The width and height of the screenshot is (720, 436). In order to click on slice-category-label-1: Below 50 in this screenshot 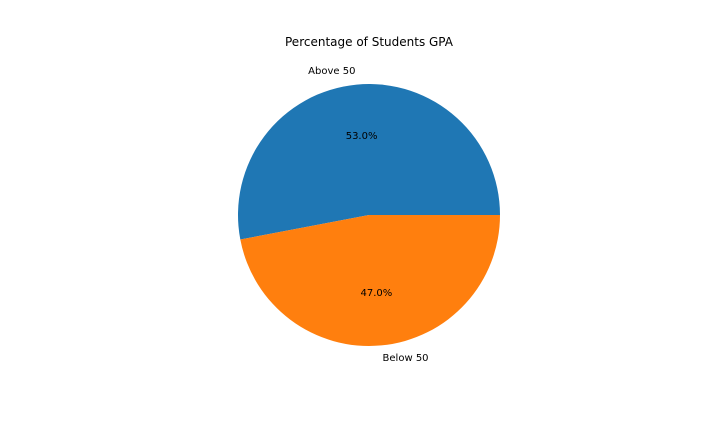, I will do `click(406, 358)`.